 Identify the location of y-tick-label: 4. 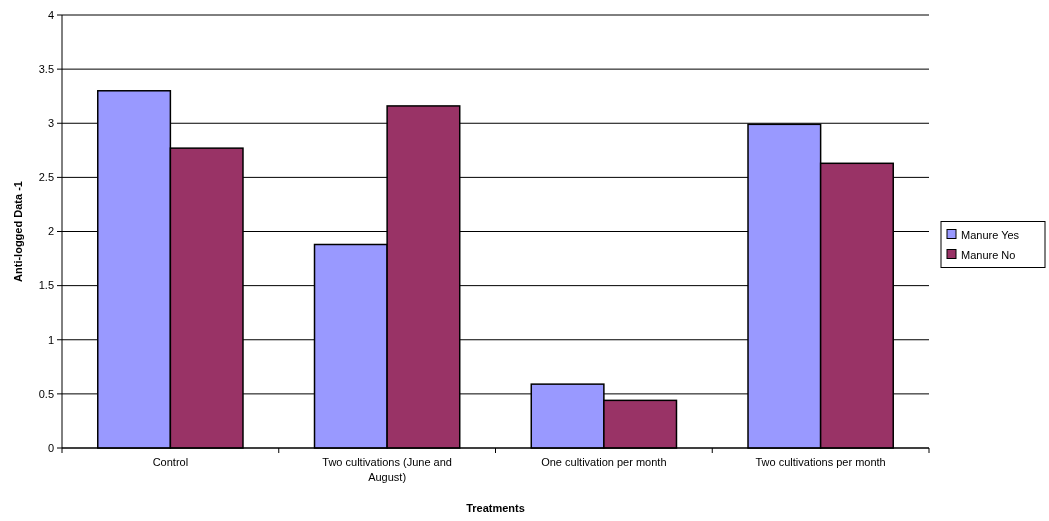
(50, 14).